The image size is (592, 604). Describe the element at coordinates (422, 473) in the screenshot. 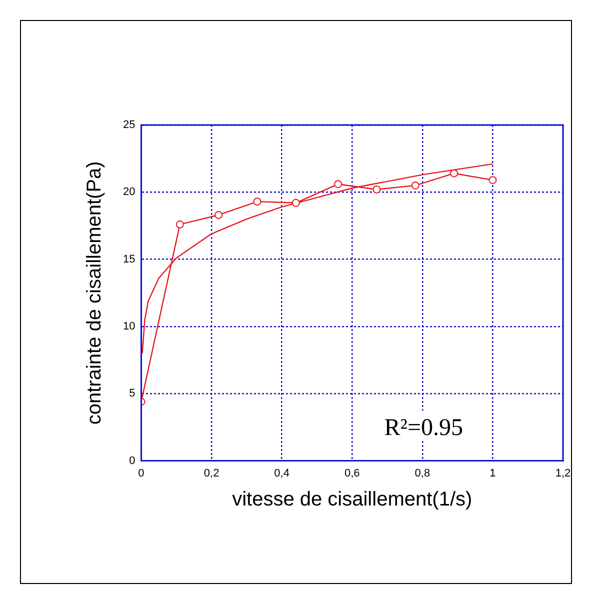

I see `x-tick-label: 0,8` at that location.